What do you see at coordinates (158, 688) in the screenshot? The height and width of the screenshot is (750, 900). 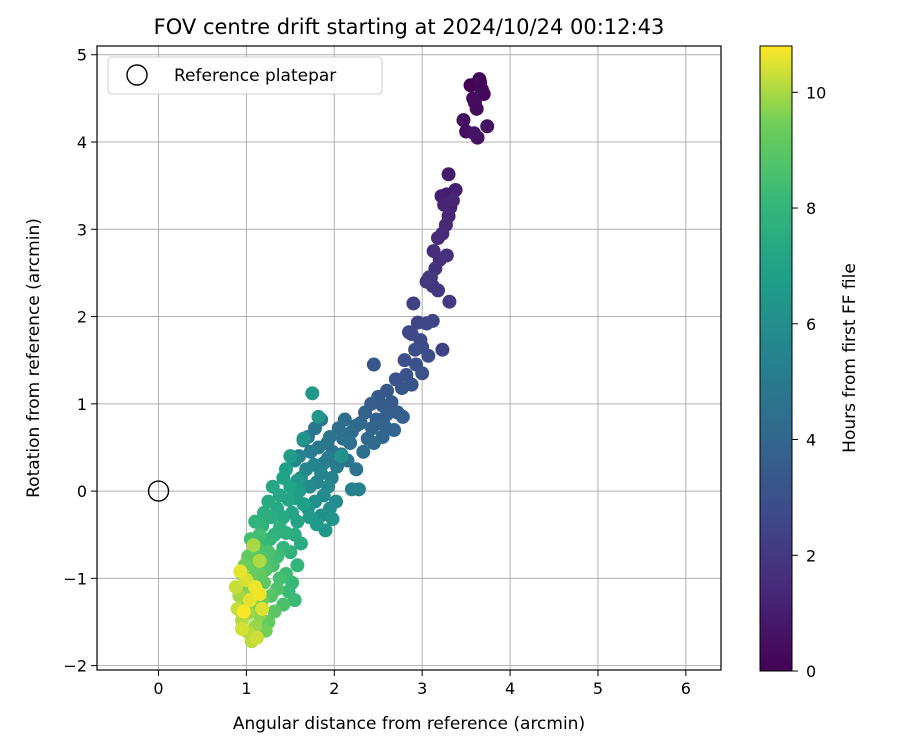 I see `x-tick-label: 0` at bounding box center [158, 688].